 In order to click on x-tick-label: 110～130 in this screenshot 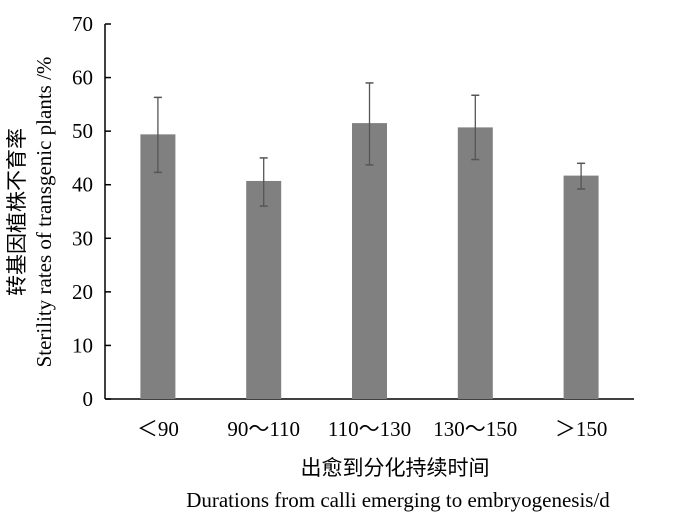, I will do `click(369, 429)`.